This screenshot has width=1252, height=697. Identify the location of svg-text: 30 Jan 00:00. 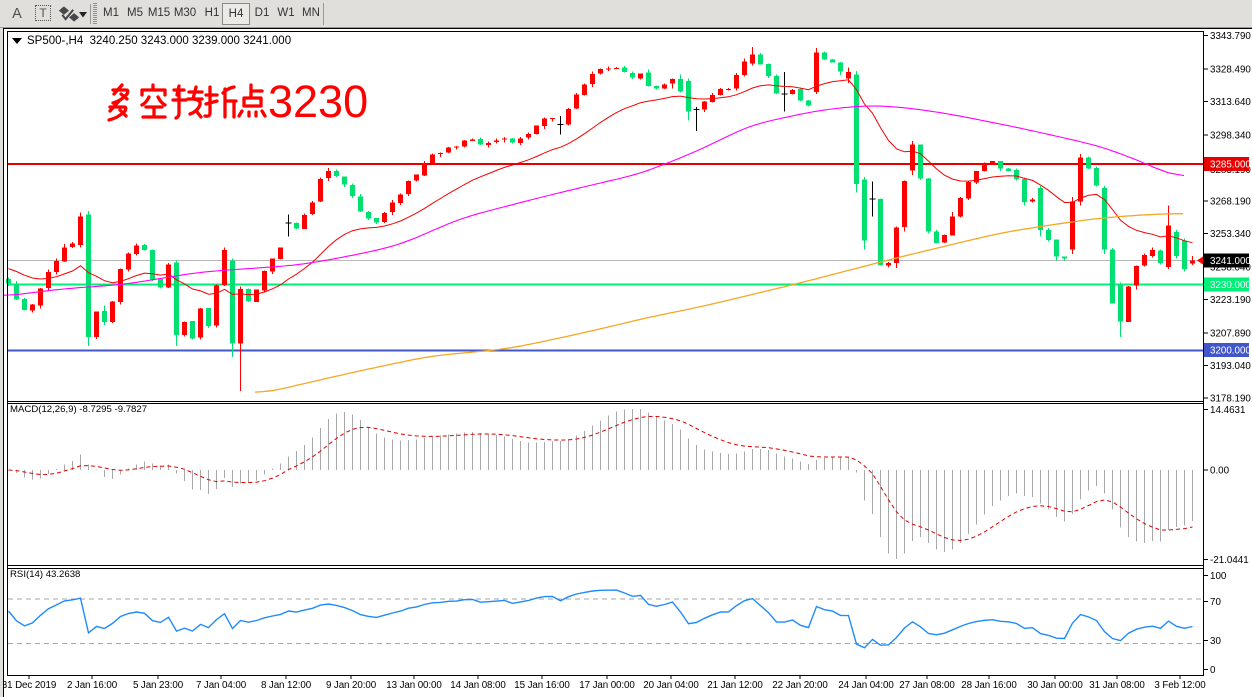
(1055, 685).